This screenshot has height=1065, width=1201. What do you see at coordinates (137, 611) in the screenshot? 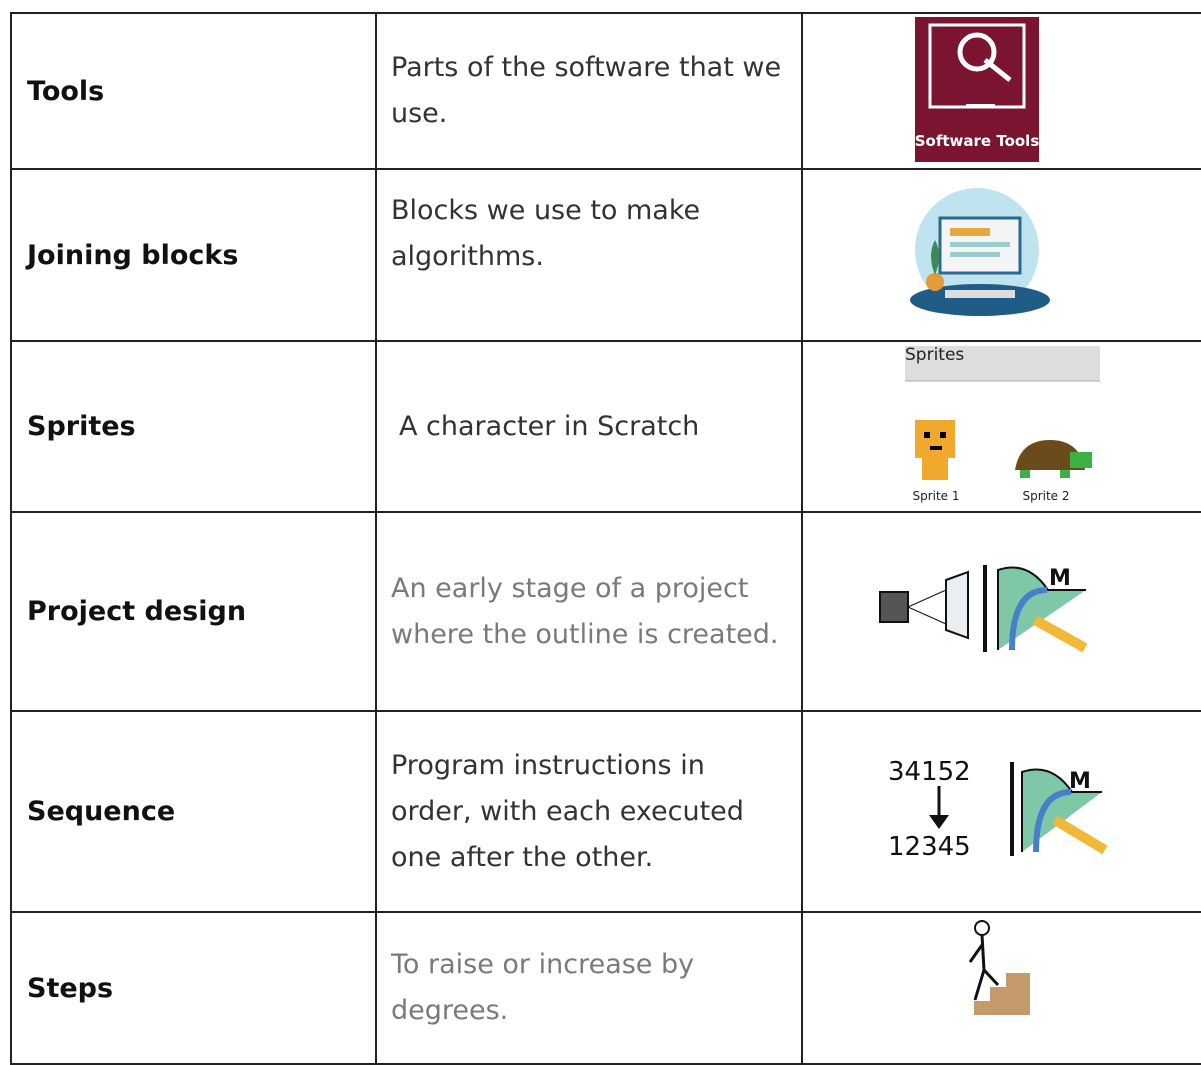
I see `term-cell-text: Project design` at bounding box center [137, 611].